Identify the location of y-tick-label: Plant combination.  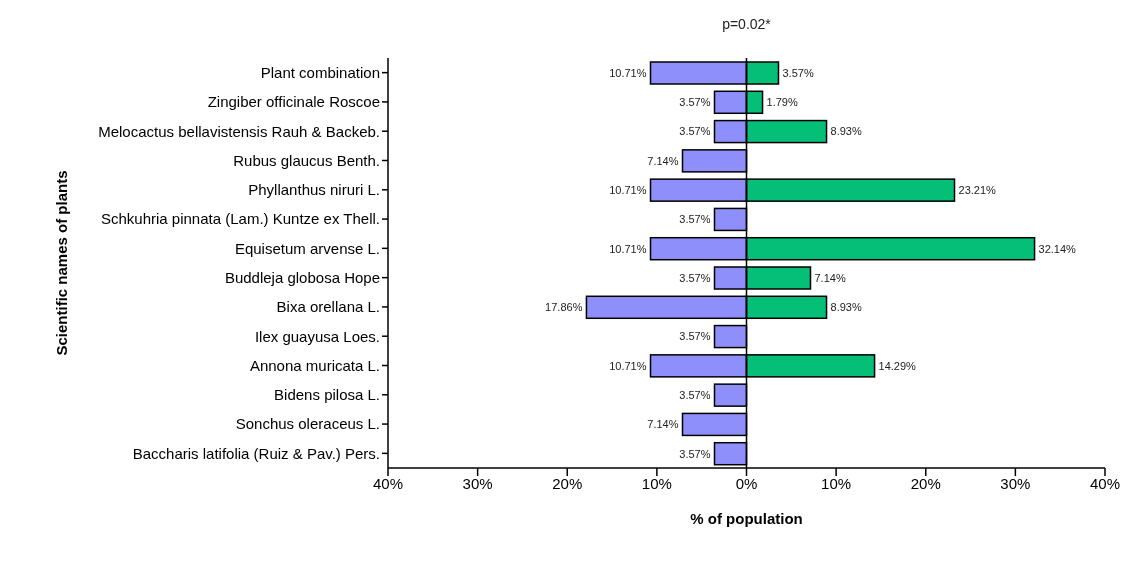
(320, 72).